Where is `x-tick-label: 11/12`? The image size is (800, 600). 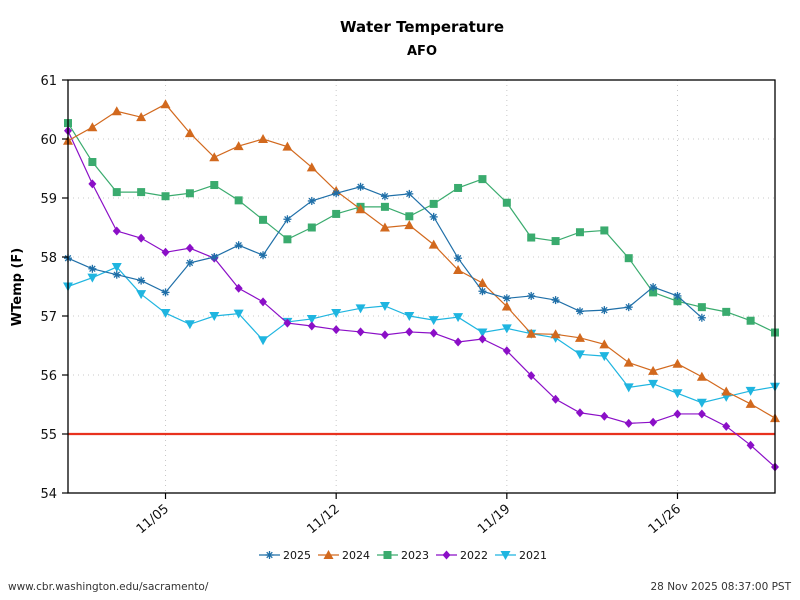
x-tick-label: 11/12 is located at coordinates (323, 520).